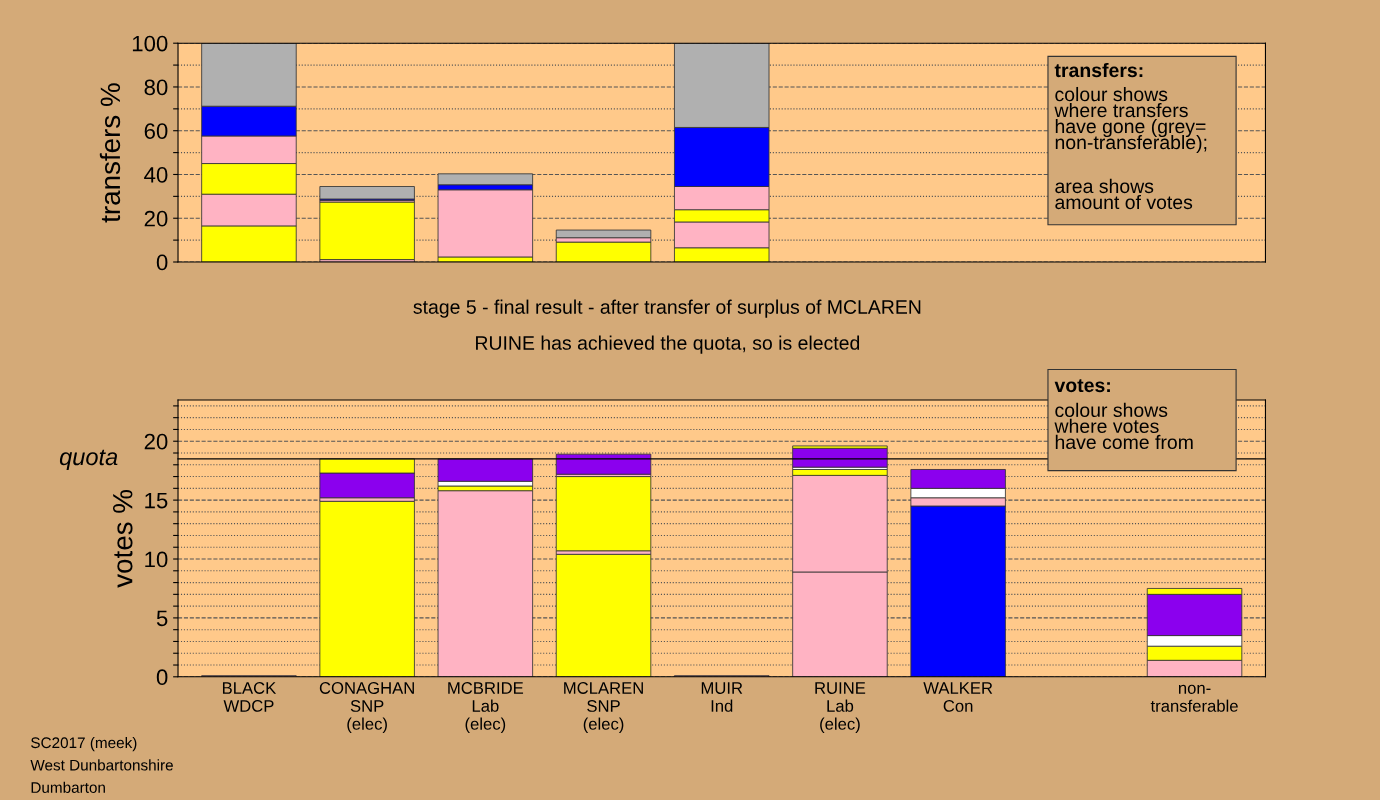 The image size is (1380, 800). What do you see at coordinates (1194, 698) in the screenshot?
I see `x-tick-label: non- transferable` at bounding box center [1194, 698].